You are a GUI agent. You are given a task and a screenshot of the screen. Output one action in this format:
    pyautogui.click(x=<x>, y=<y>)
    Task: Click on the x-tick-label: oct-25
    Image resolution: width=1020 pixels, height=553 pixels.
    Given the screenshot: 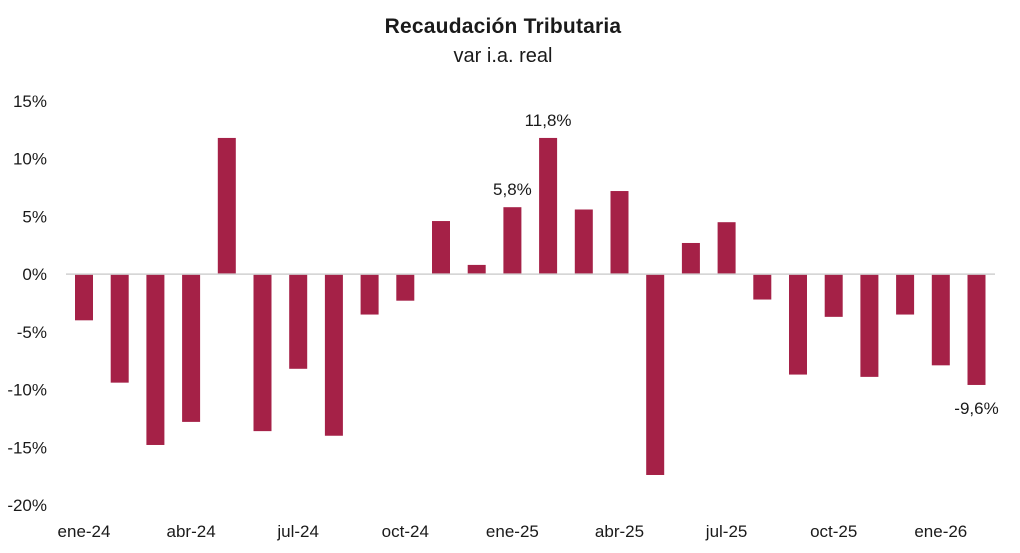 What is the action you would take?
    pyautogui.click(x=833, y=531)
    